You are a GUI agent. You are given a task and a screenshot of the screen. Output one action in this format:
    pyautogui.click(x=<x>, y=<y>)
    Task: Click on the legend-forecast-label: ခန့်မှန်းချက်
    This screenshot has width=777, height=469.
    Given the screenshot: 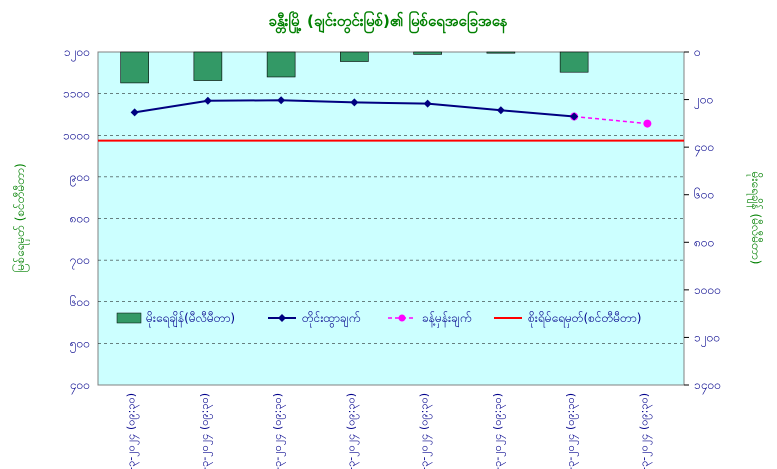 What is the action you would take?
    pyautogui.click(x=446, y=319)
    